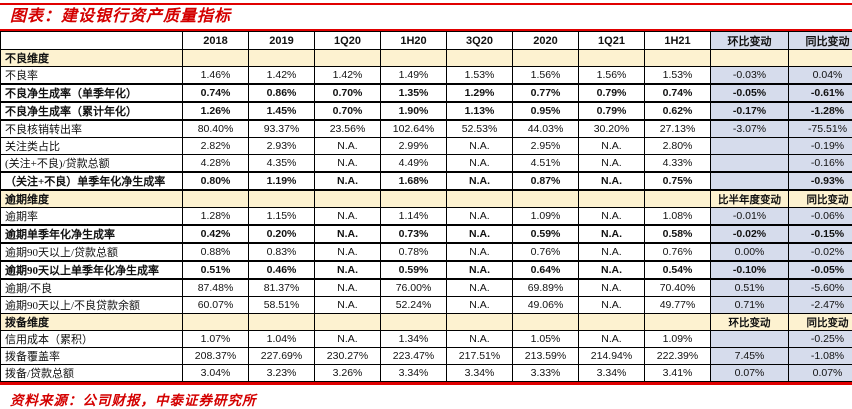 The height and width of the screenshot is (409, 852). What do you see at coordinates (414, 93) in the screenshot?
I see `cell-value: 1.35%` at bounding box center [414, 93].